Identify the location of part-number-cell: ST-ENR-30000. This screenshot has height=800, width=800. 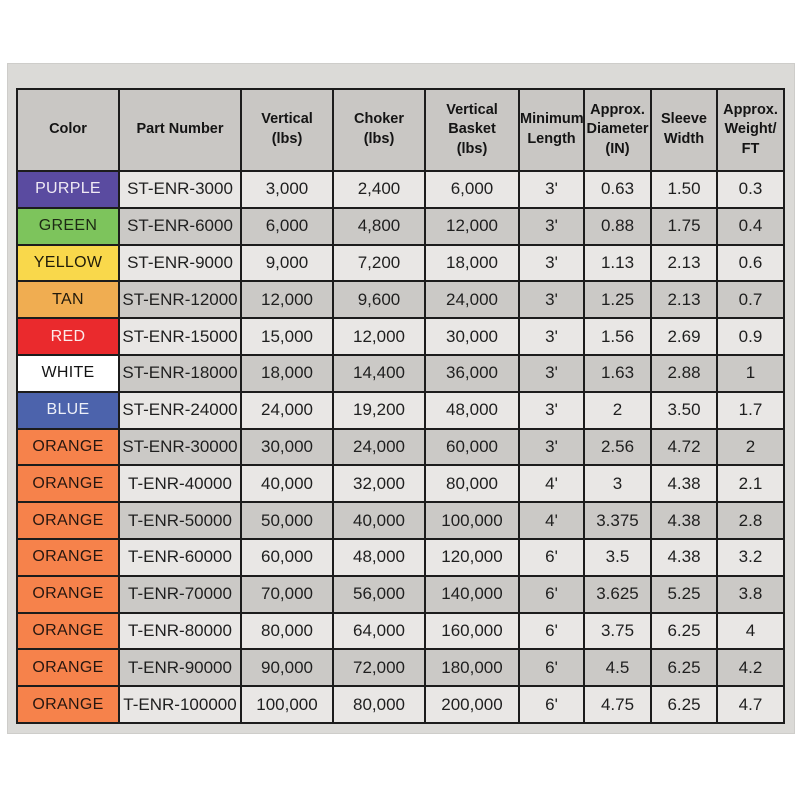
(180, 447).